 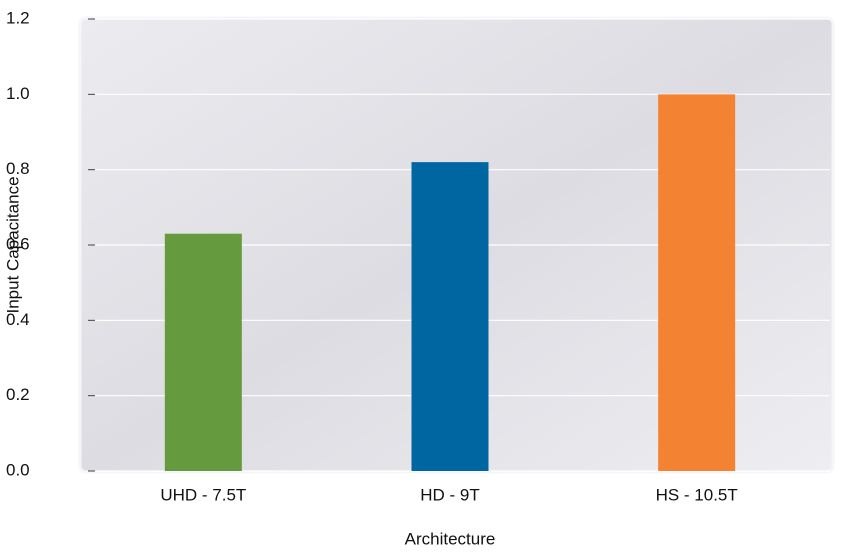 I want to click on y-tick-label: 0.8, so click(x=18, y=168).